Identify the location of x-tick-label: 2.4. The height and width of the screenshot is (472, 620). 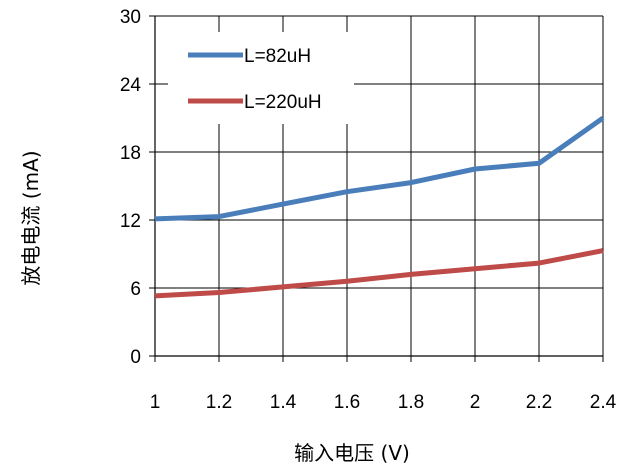
(603, 402).